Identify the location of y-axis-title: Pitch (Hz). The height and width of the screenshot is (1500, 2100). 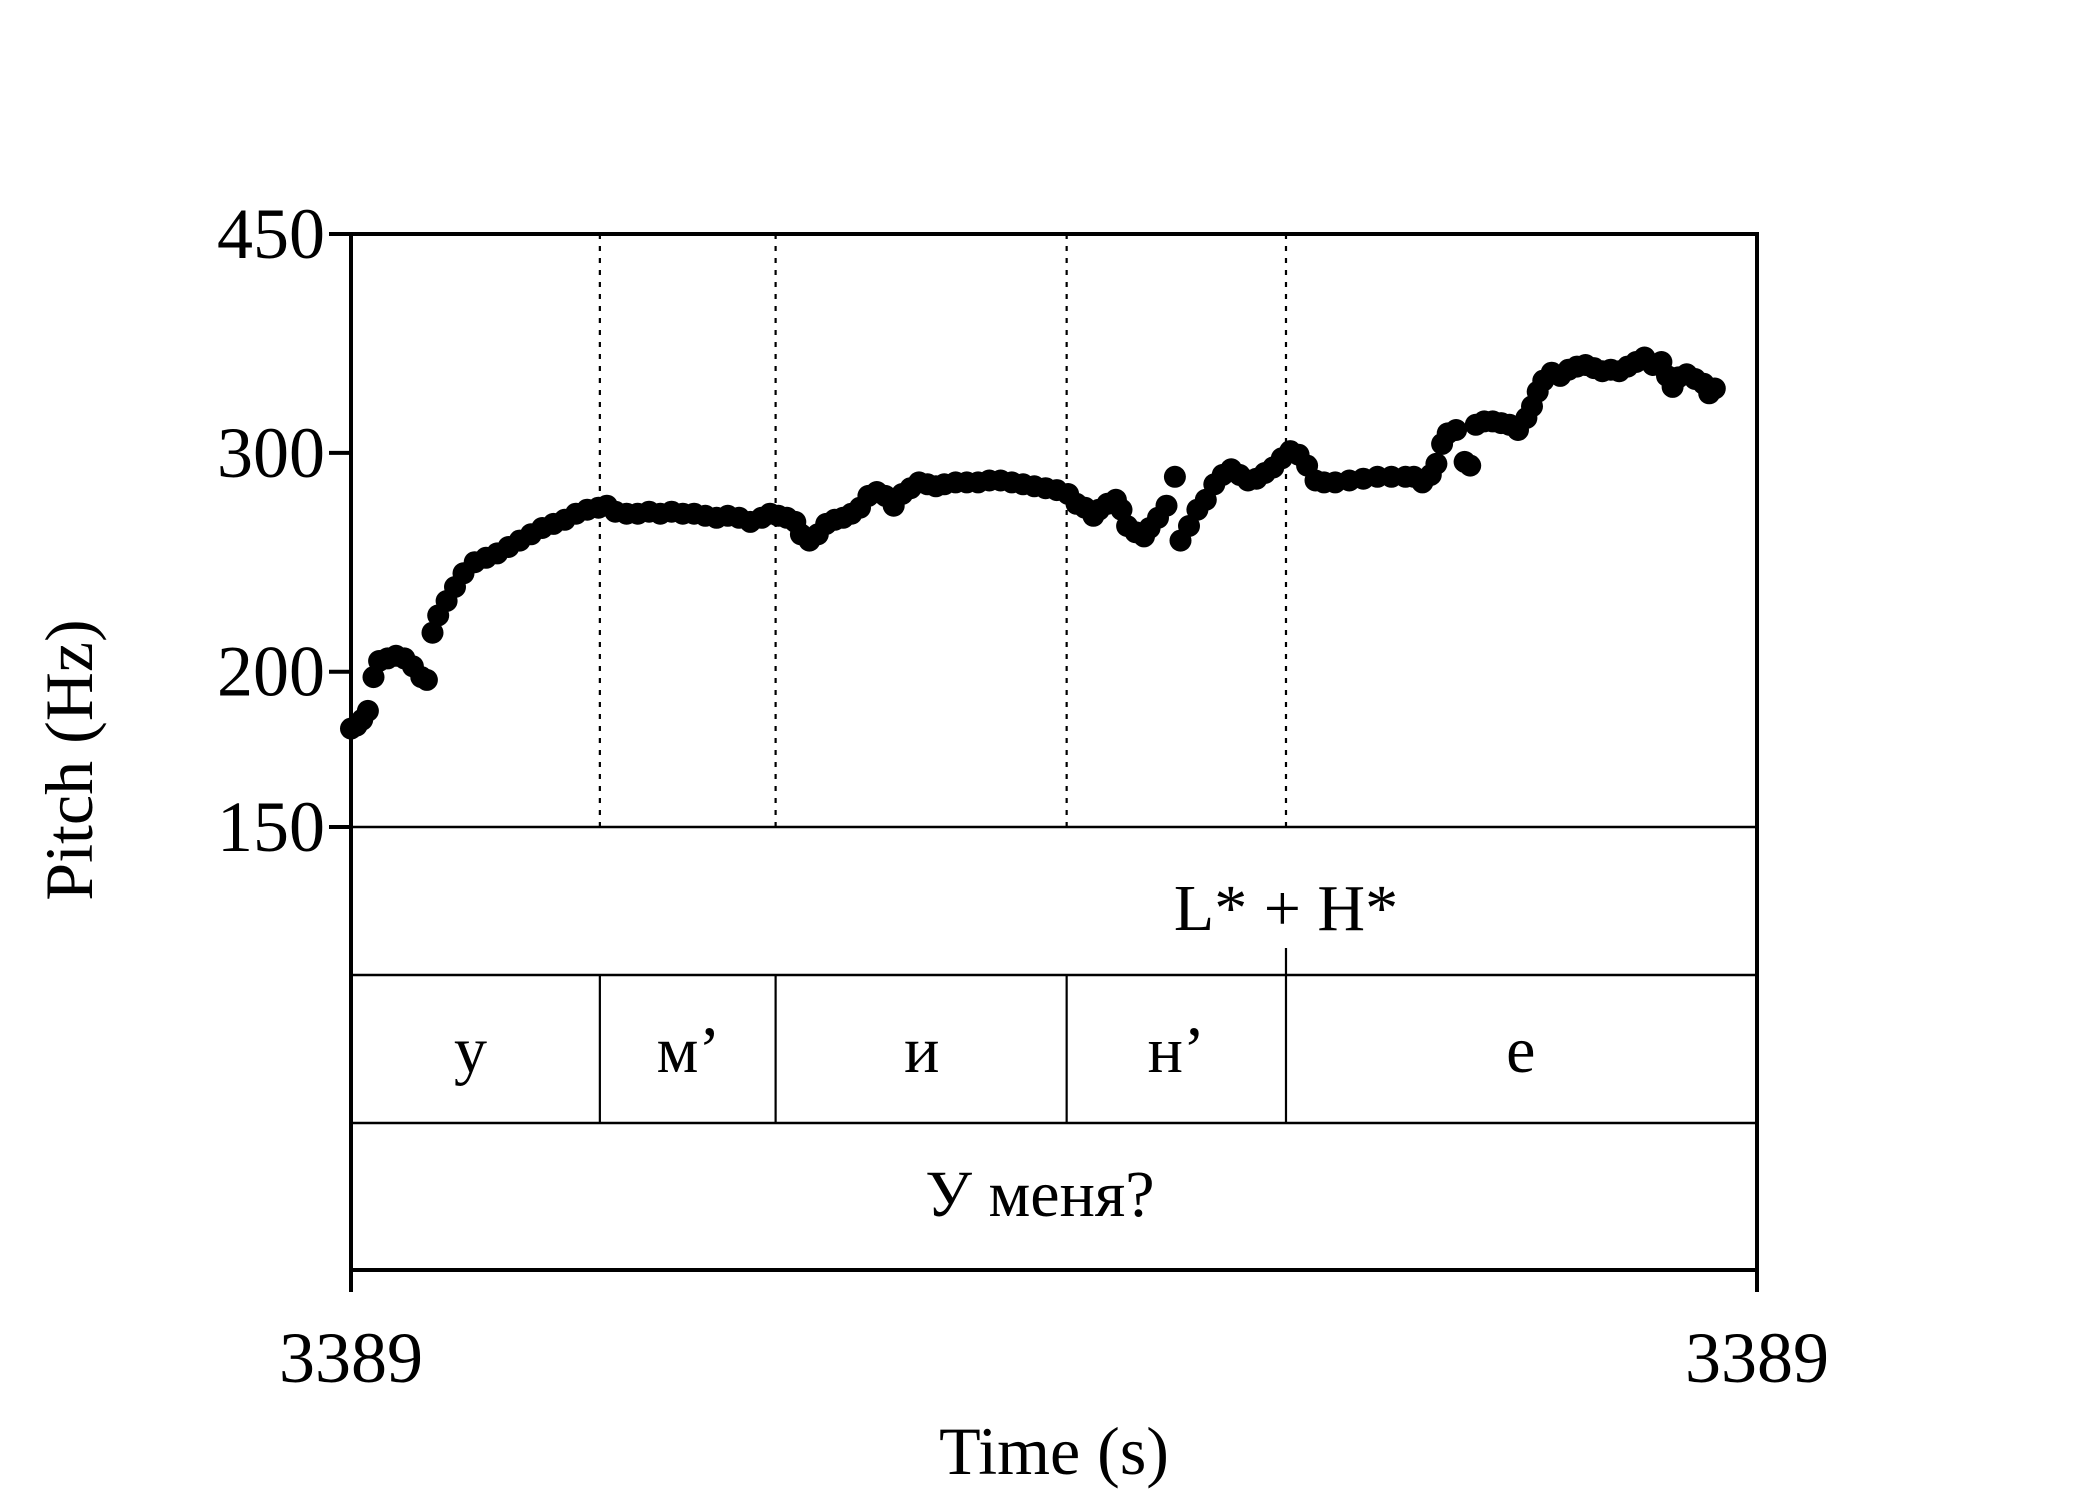
(69, 759).